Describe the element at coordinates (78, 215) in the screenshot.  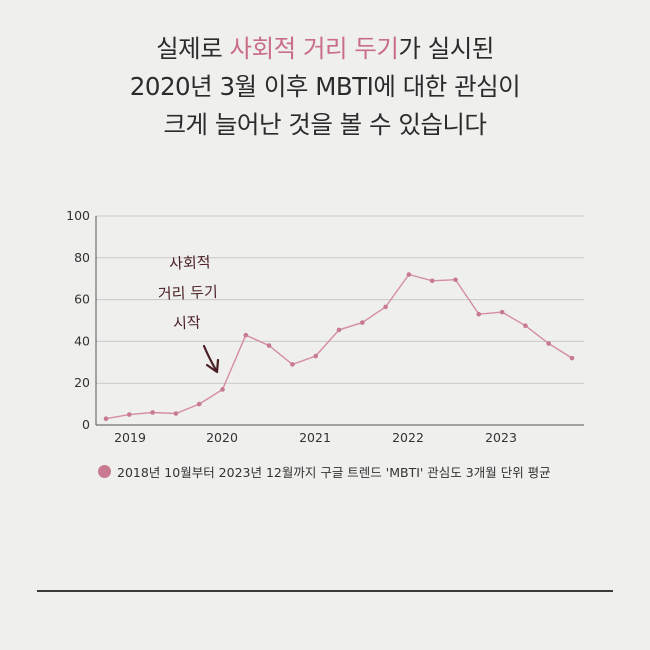
I see `y-tick-label: 100` at that location.